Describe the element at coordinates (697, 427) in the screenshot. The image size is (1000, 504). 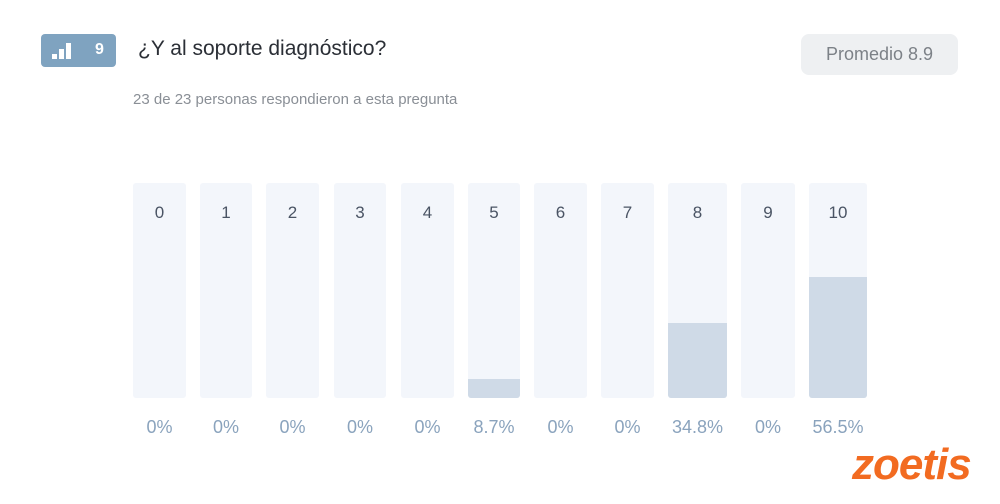
I see `bar-percent-label: 34.8%` at that location.